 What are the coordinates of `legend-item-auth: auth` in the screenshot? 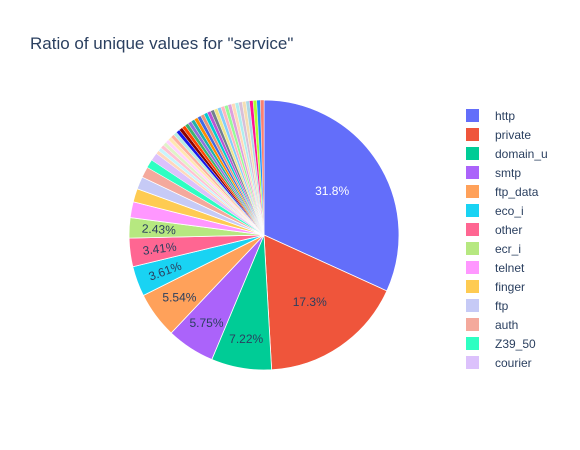 It's located at (507, 324).